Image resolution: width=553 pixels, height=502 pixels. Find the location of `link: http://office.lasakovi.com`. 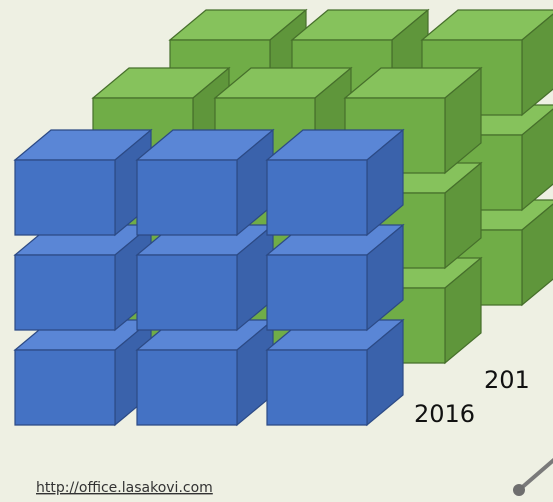

link: http://office.lasakovi.com is located at coordinates (124, 488).